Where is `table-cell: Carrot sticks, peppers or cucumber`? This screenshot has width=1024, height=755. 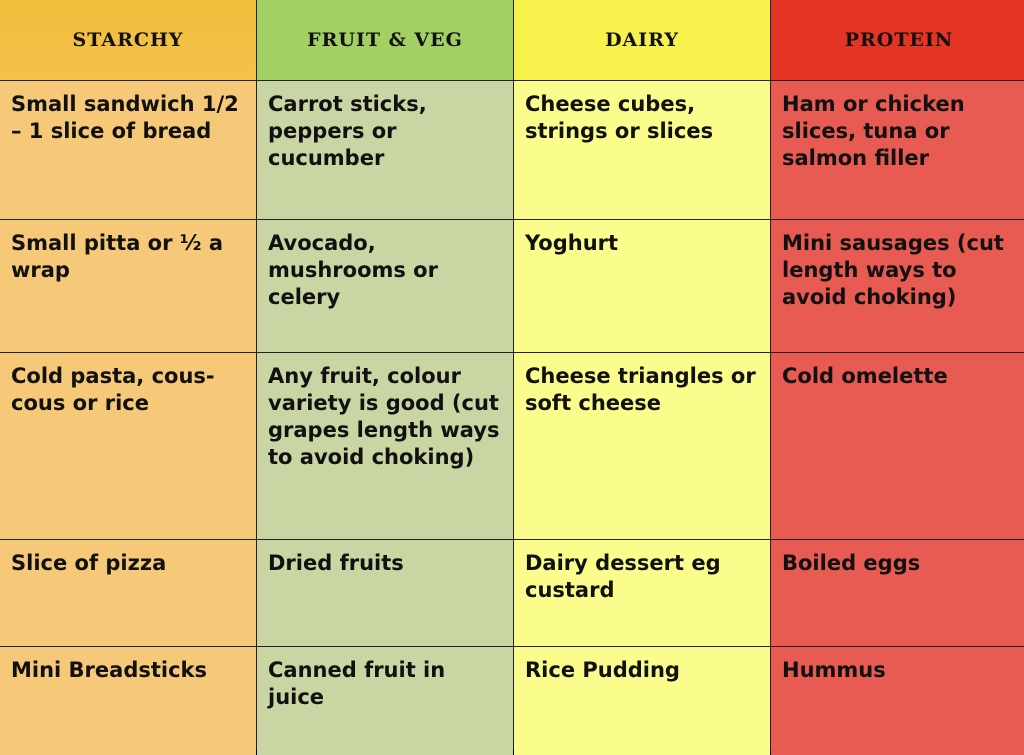 table-cell: Carrot sticks, peppers or cucumber is located at coordinates (385, 150).